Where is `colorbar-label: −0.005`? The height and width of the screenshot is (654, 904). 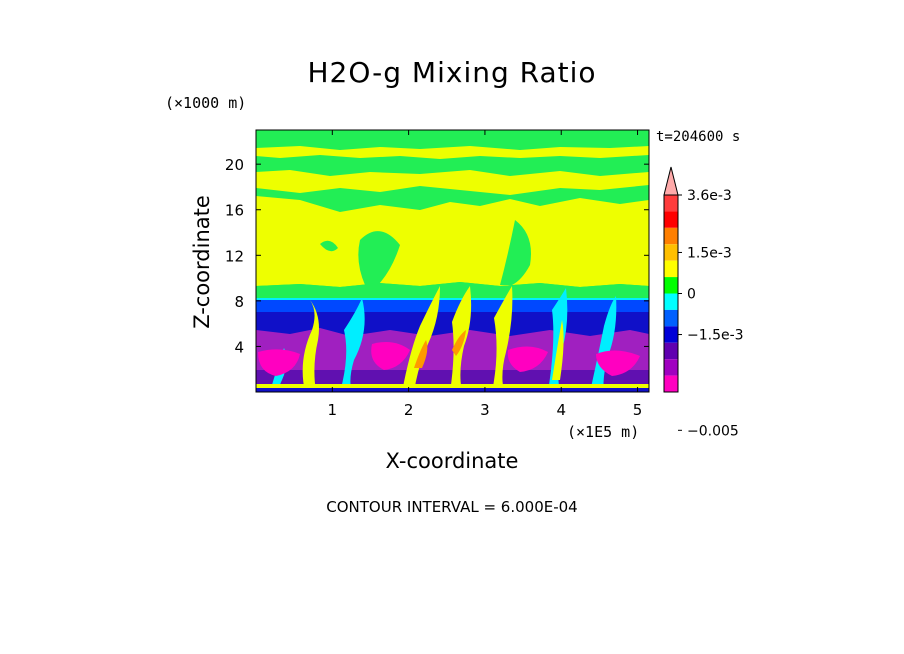 colorbar-label: −0.005 is located at coordinates (713, 431).